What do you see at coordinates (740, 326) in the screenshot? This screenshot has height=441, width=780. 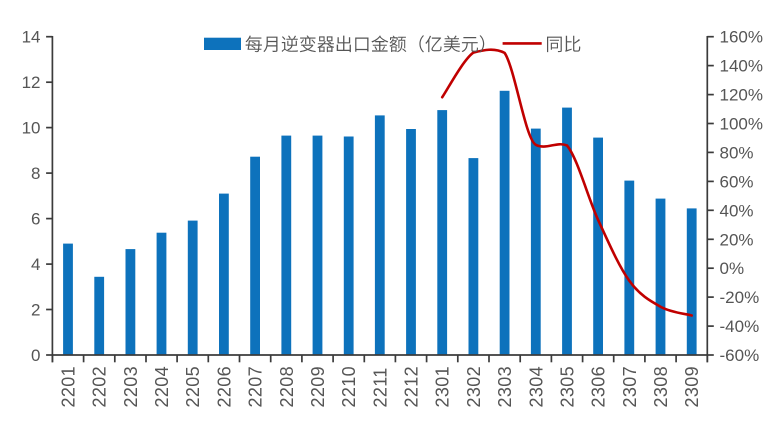 I see `svg-text: -40%` at bounding box center [740, 326].